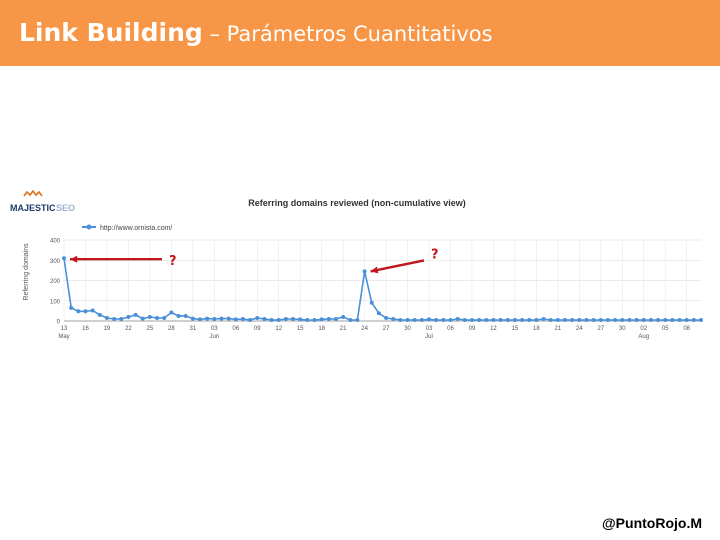  Describe the element at coordinates (374, 270) in the screenshot. I see `arrowhead-icon` at that location.